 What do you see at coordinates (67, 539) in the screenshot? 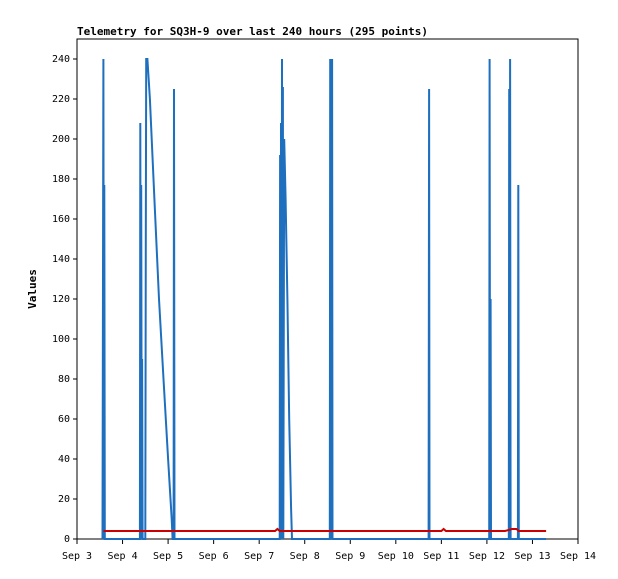
I see `y-tick-label: 0` at bounding box center [67, 539].